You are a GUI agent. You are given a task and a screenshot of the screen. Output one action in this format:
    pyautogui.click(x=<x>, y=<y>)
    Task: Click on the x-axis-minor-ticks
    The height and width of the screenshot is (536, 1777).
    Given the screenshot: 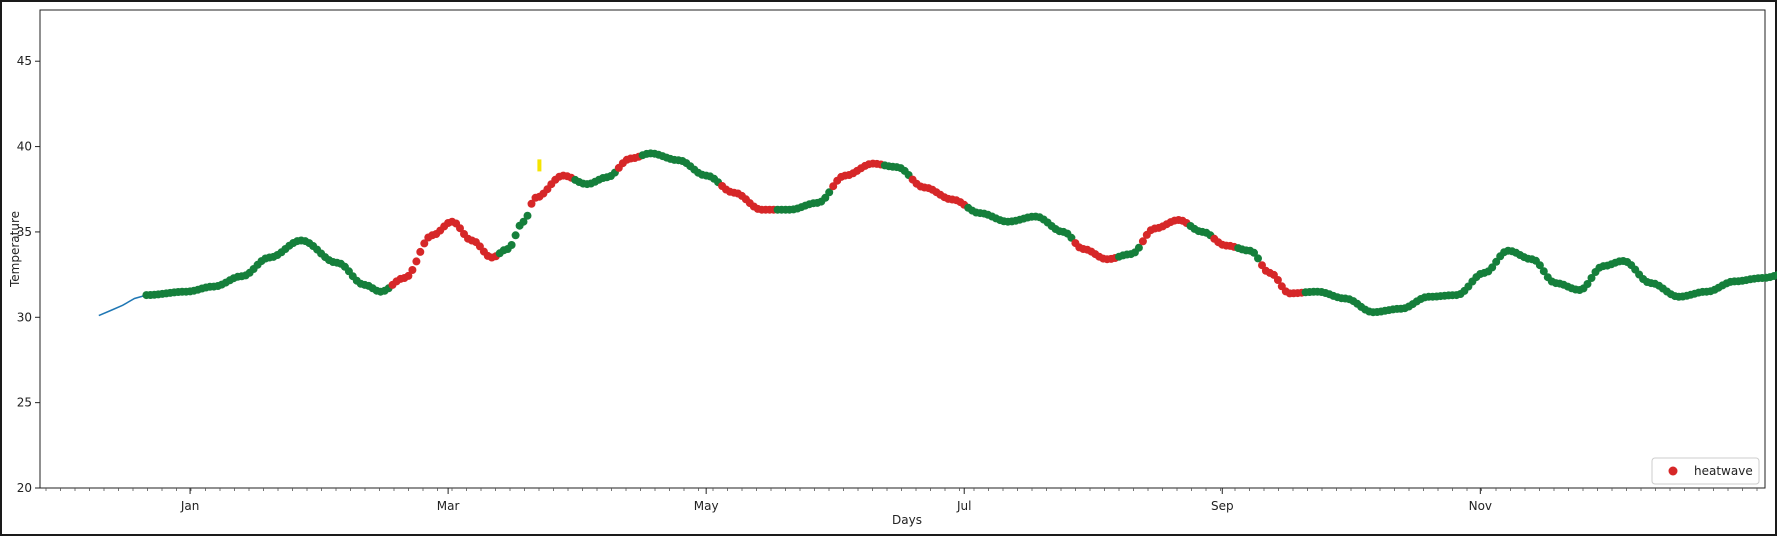 What is the action you would take?
    pyautogui.click(x=901, y=489)
    